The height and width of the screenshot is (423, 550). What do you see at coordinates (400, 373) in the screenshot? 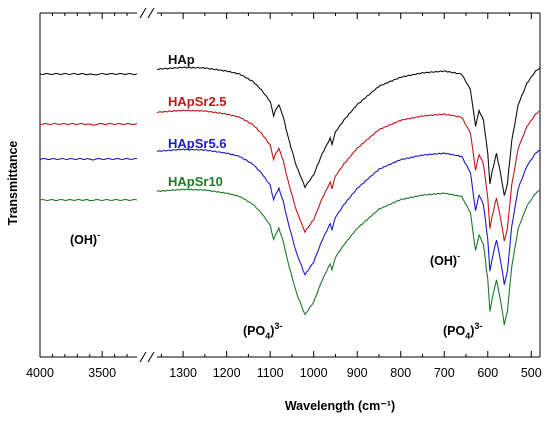
I see `x-tick-label: 800` at bounding box center [400, 373].